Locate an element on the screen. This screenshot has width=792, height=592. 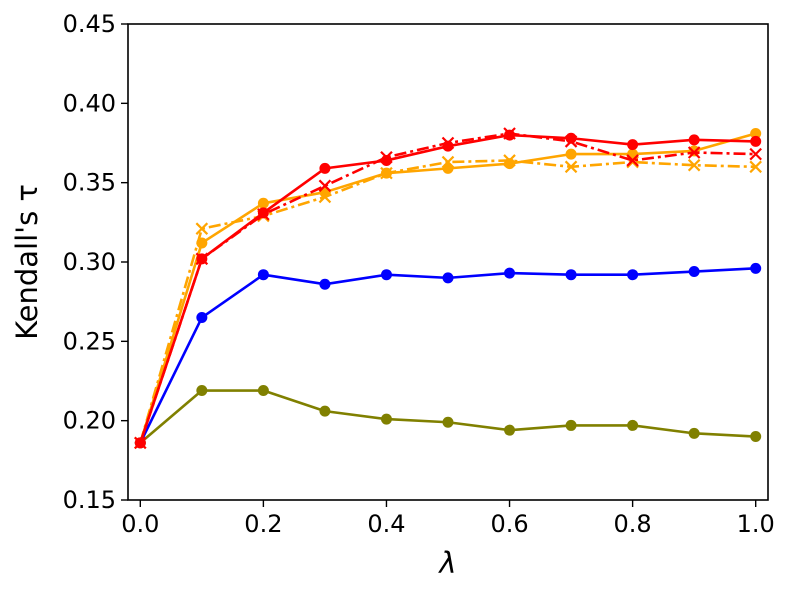
x-tick-label: 0.2 is located at coordinates (263, 524).